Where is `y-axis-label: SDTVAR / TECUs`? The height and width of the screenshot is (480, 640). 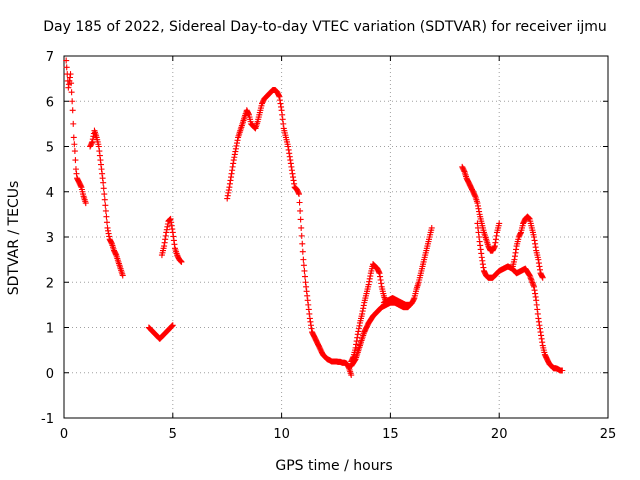 y-axis-label: SDTVAR / TECUs is located at coordinates (14, 238).